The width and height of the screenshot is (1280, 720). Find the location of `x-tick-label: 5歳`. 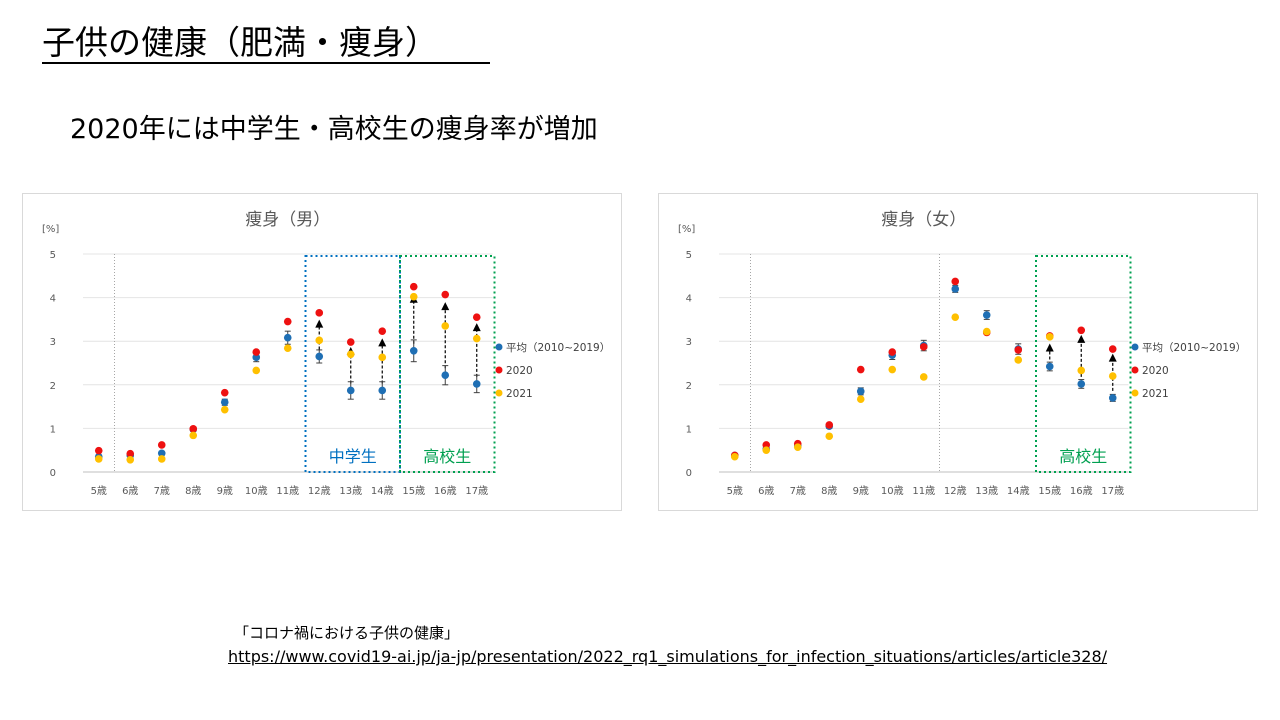

x-tick-label: 5歳 is located at coordinates (99, 491).